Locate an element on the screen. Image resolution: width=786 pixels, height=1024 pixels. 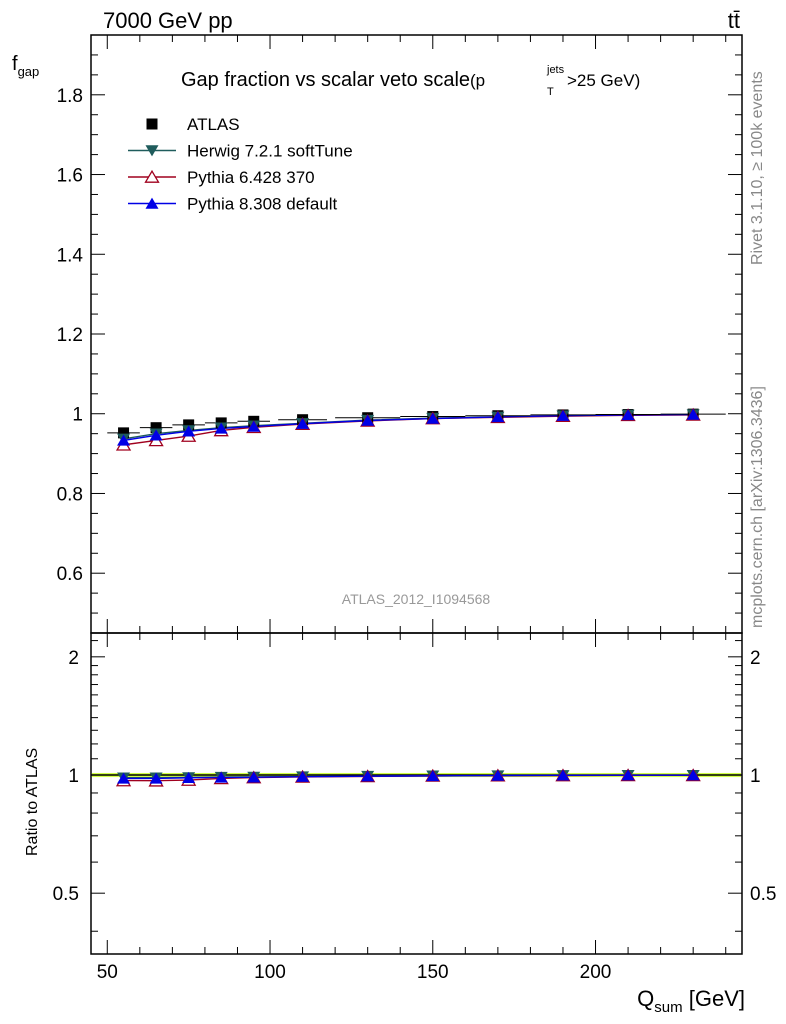
xlabel-main: Q is located at coordinates (645, 998).